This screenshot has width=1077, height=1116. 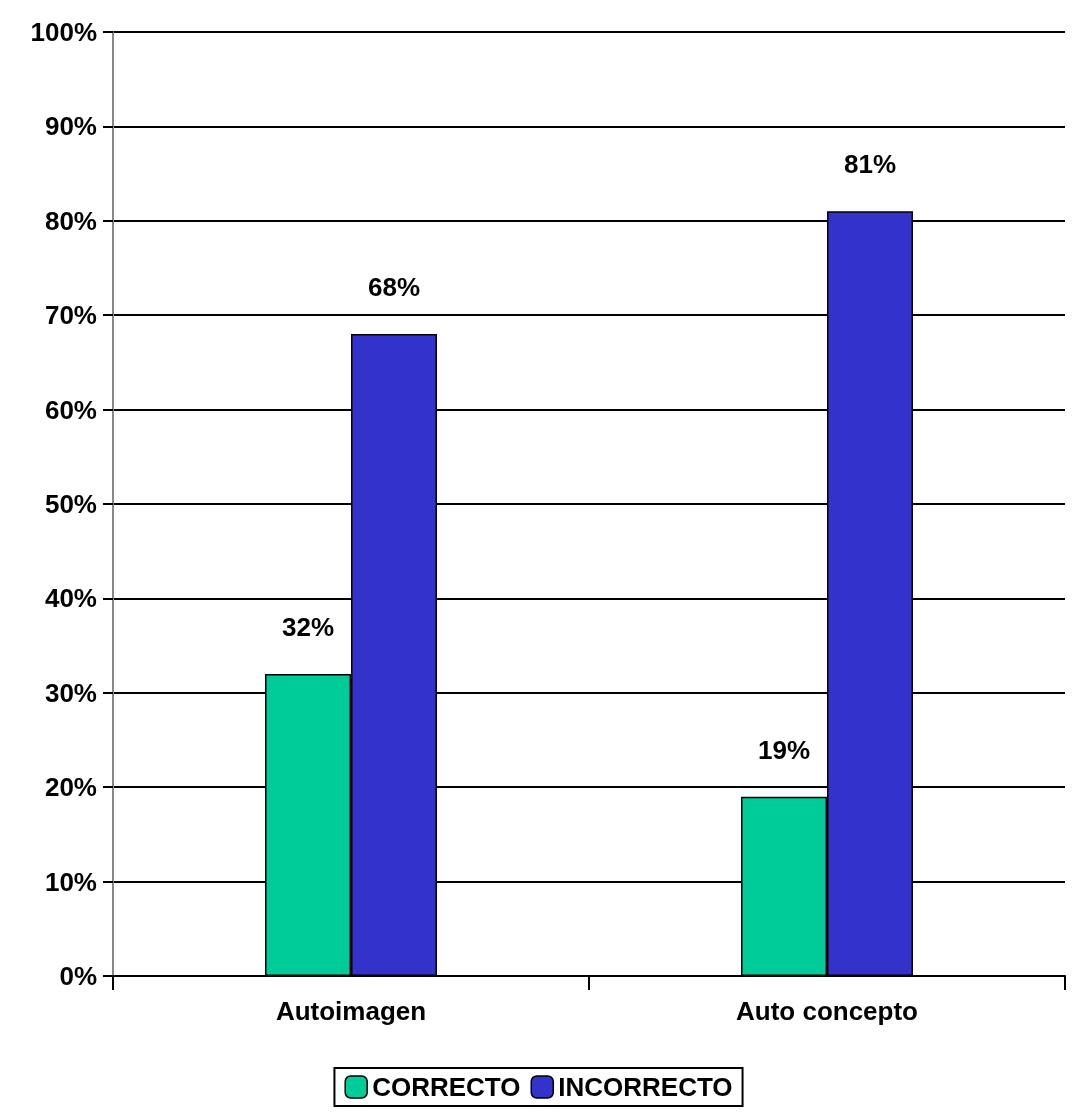 What do you see at coordinates (827, 1011) in the screenshot?
I see `x-tick-label: Auto concepto` at bounding box center [827, 1011].